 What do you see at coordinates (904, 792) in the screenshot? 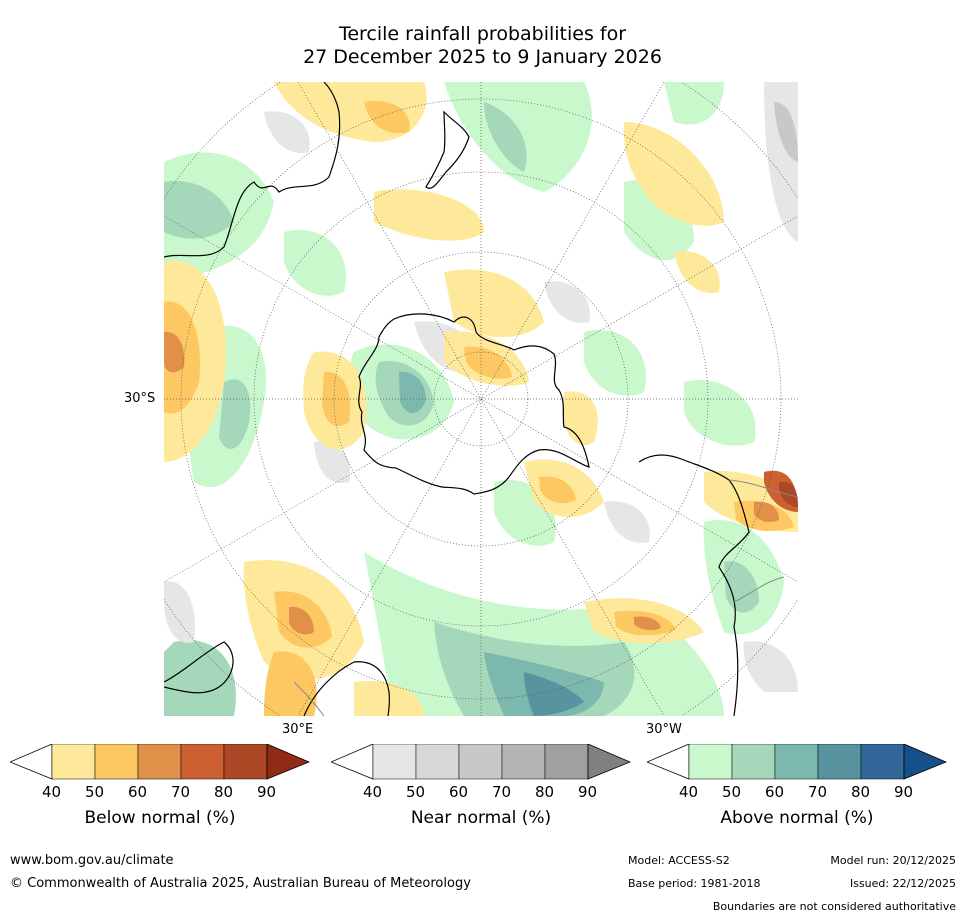
I see `above-tick-90: 90` at bounding box center [904, 792].